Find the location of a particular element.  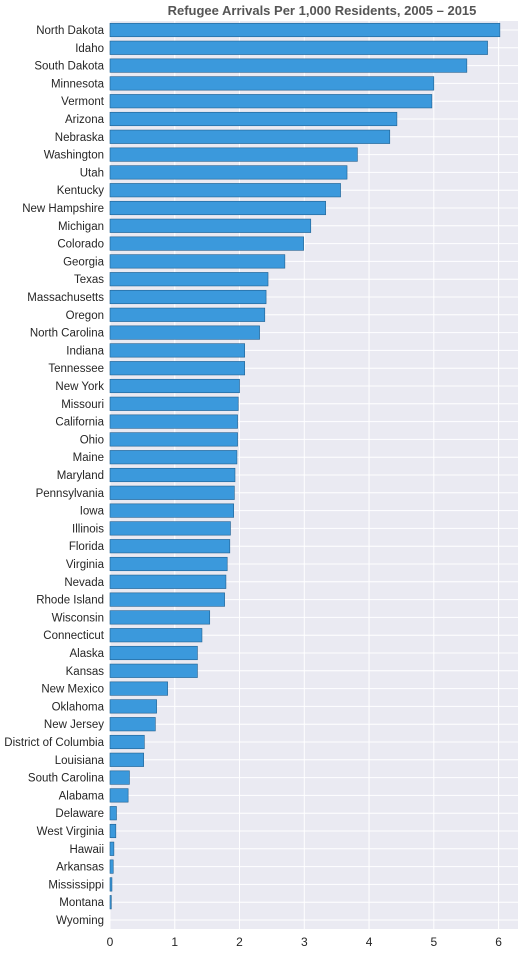

bar-maryland is located at coordinates (172, 475).